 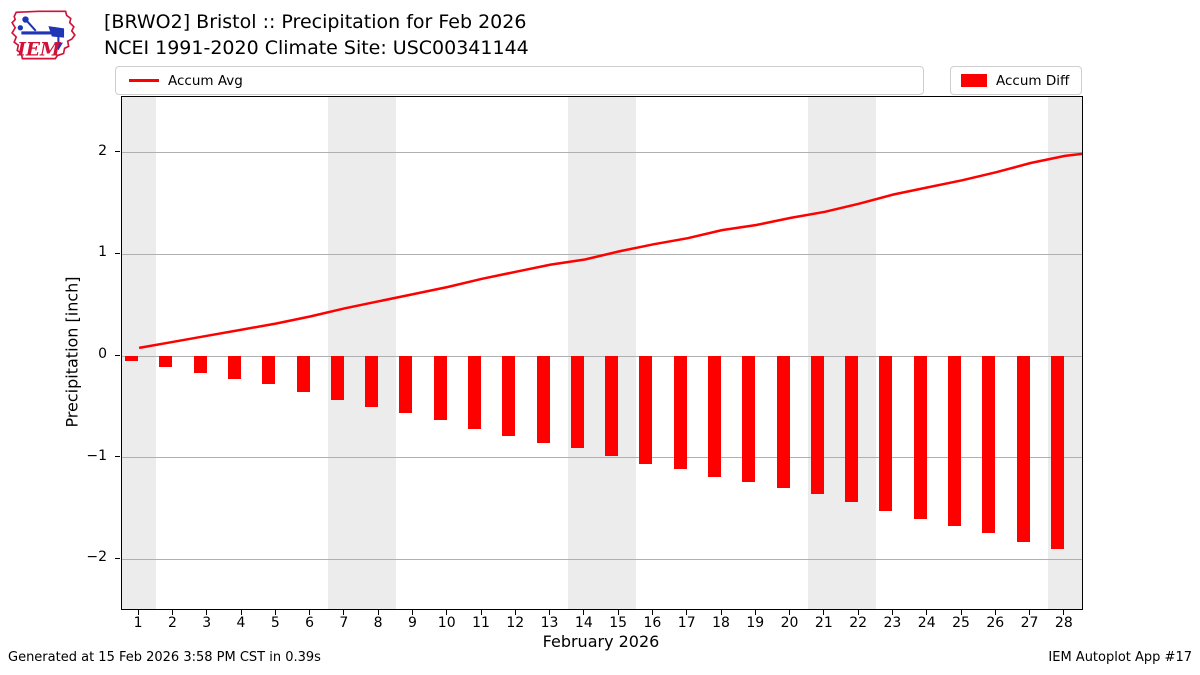 I want to click on accum-avg-line-swatch, so click(x=144, y=80).